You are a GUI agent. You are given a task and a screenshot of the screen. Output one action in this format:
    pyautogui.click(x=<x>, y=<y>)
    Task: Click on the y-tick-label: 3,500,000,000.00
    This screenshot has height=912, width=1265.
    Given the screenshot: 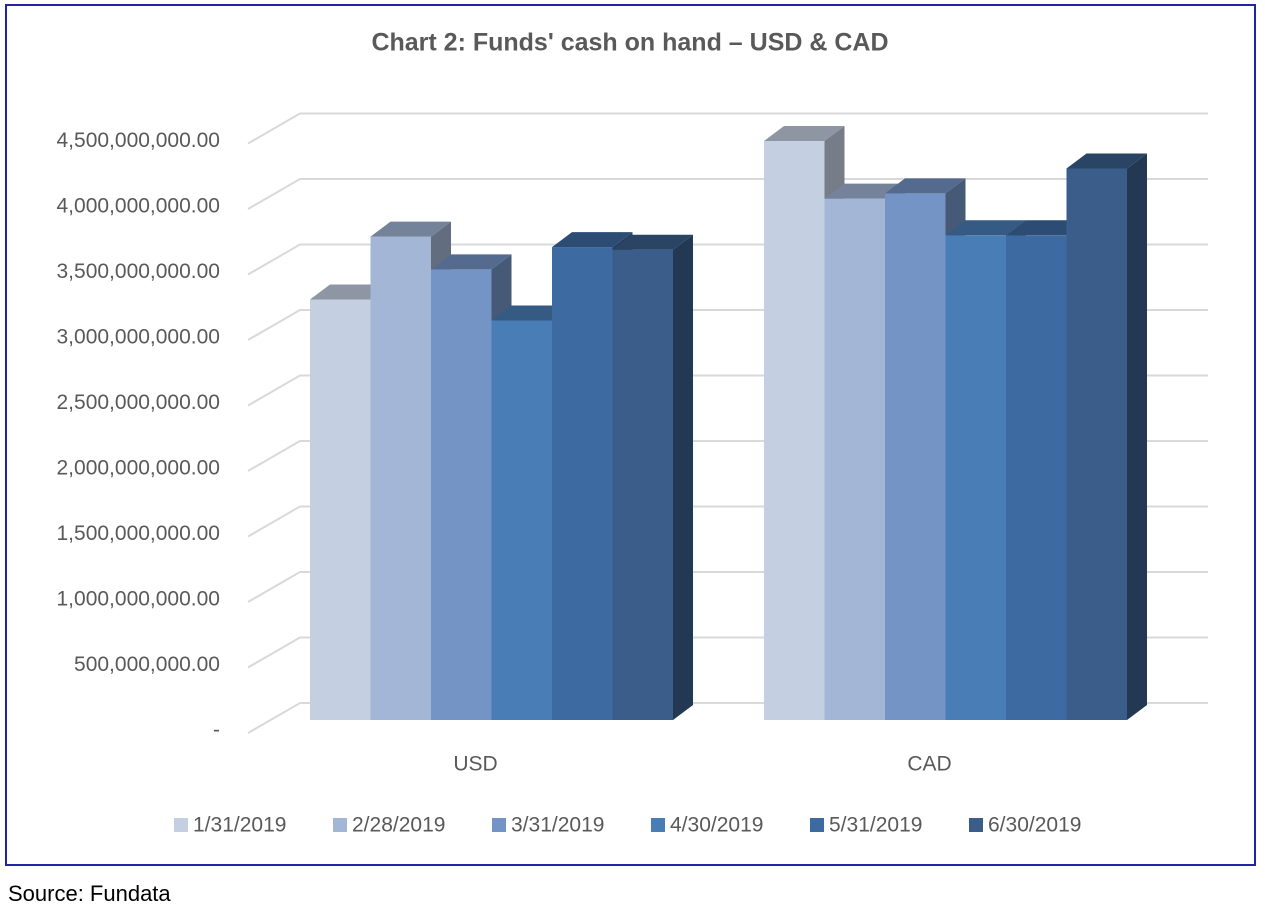 What is the action you would take?
    pyautogui.click(x=139, y=271)
    